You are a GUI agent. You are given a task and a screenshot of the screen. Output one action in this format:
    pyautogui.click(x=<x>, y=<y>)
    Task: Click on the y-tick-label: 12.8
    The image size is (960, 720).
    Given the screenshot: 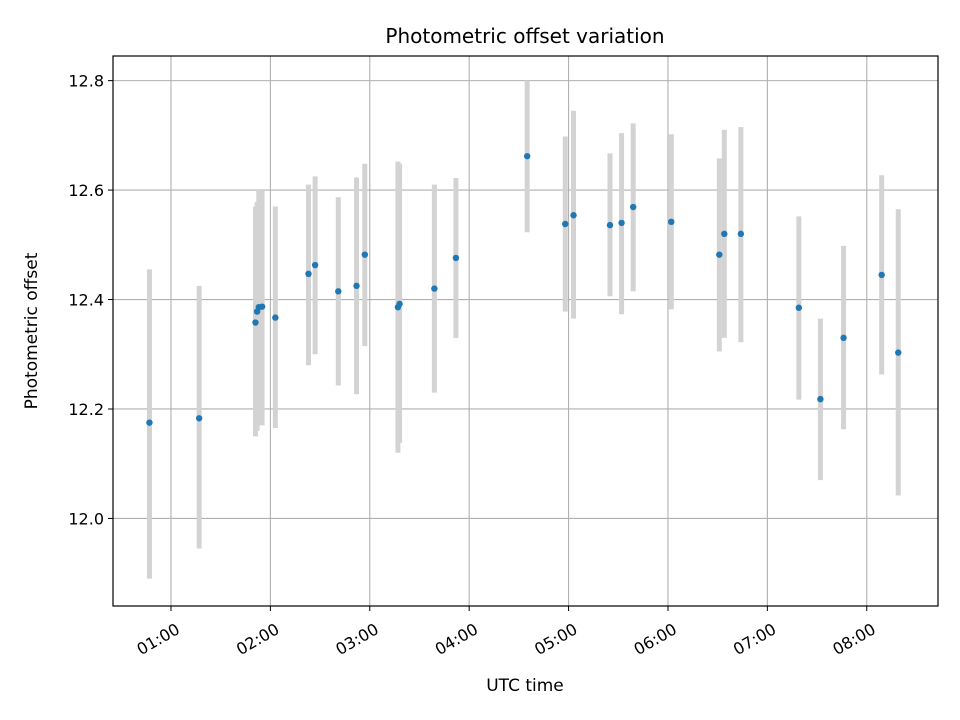 What is the action you would take?
    pyautogui.click(x=86, y=81)
    